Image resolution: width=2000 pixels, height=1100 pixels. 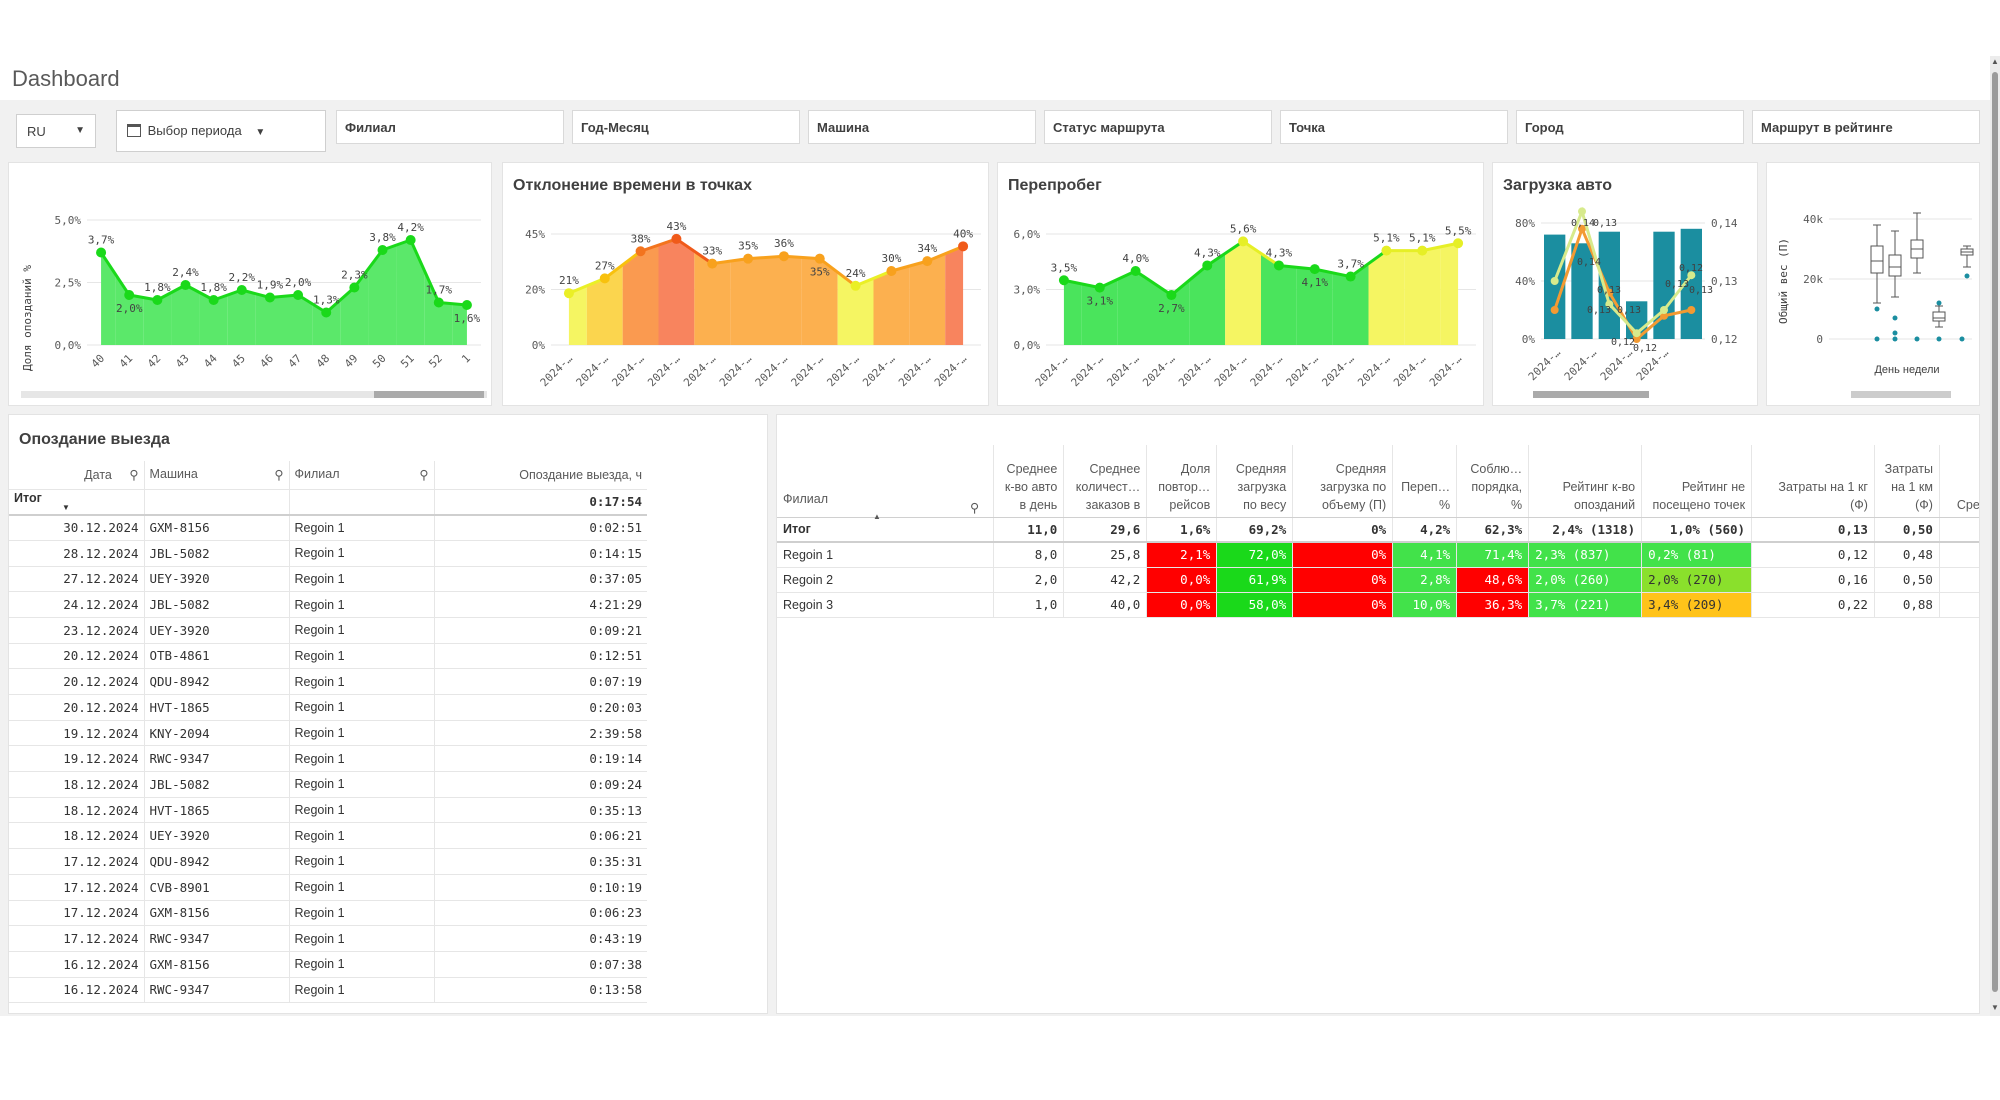 What do you see at coordinates (1493, 481) in the screenshot?
I see `col-header: Соблю… порядка, %` at bounding box center [1493, 481].